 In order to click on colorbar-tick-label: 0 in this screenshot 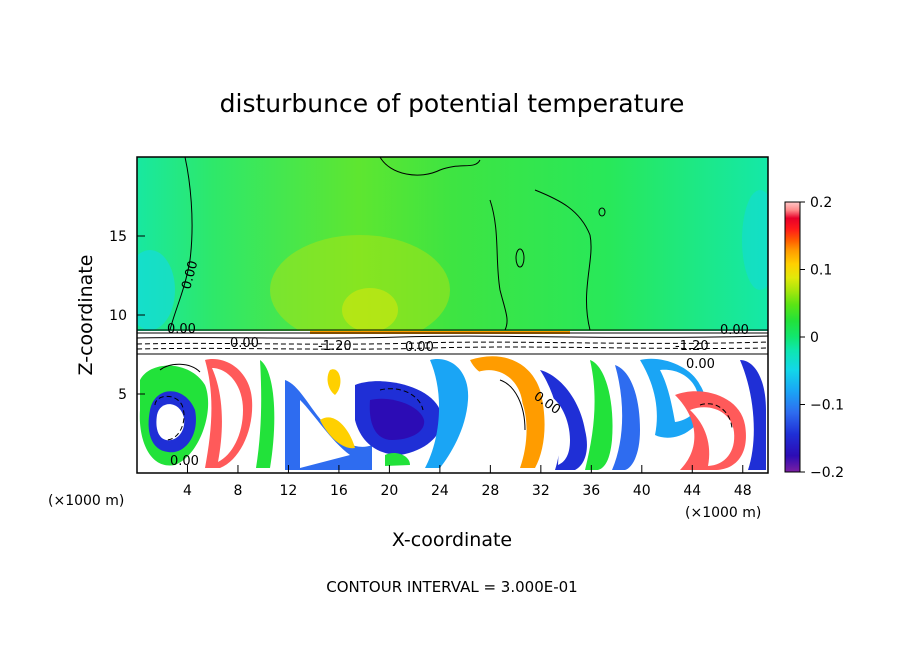, I will do `click(814, 338)`.